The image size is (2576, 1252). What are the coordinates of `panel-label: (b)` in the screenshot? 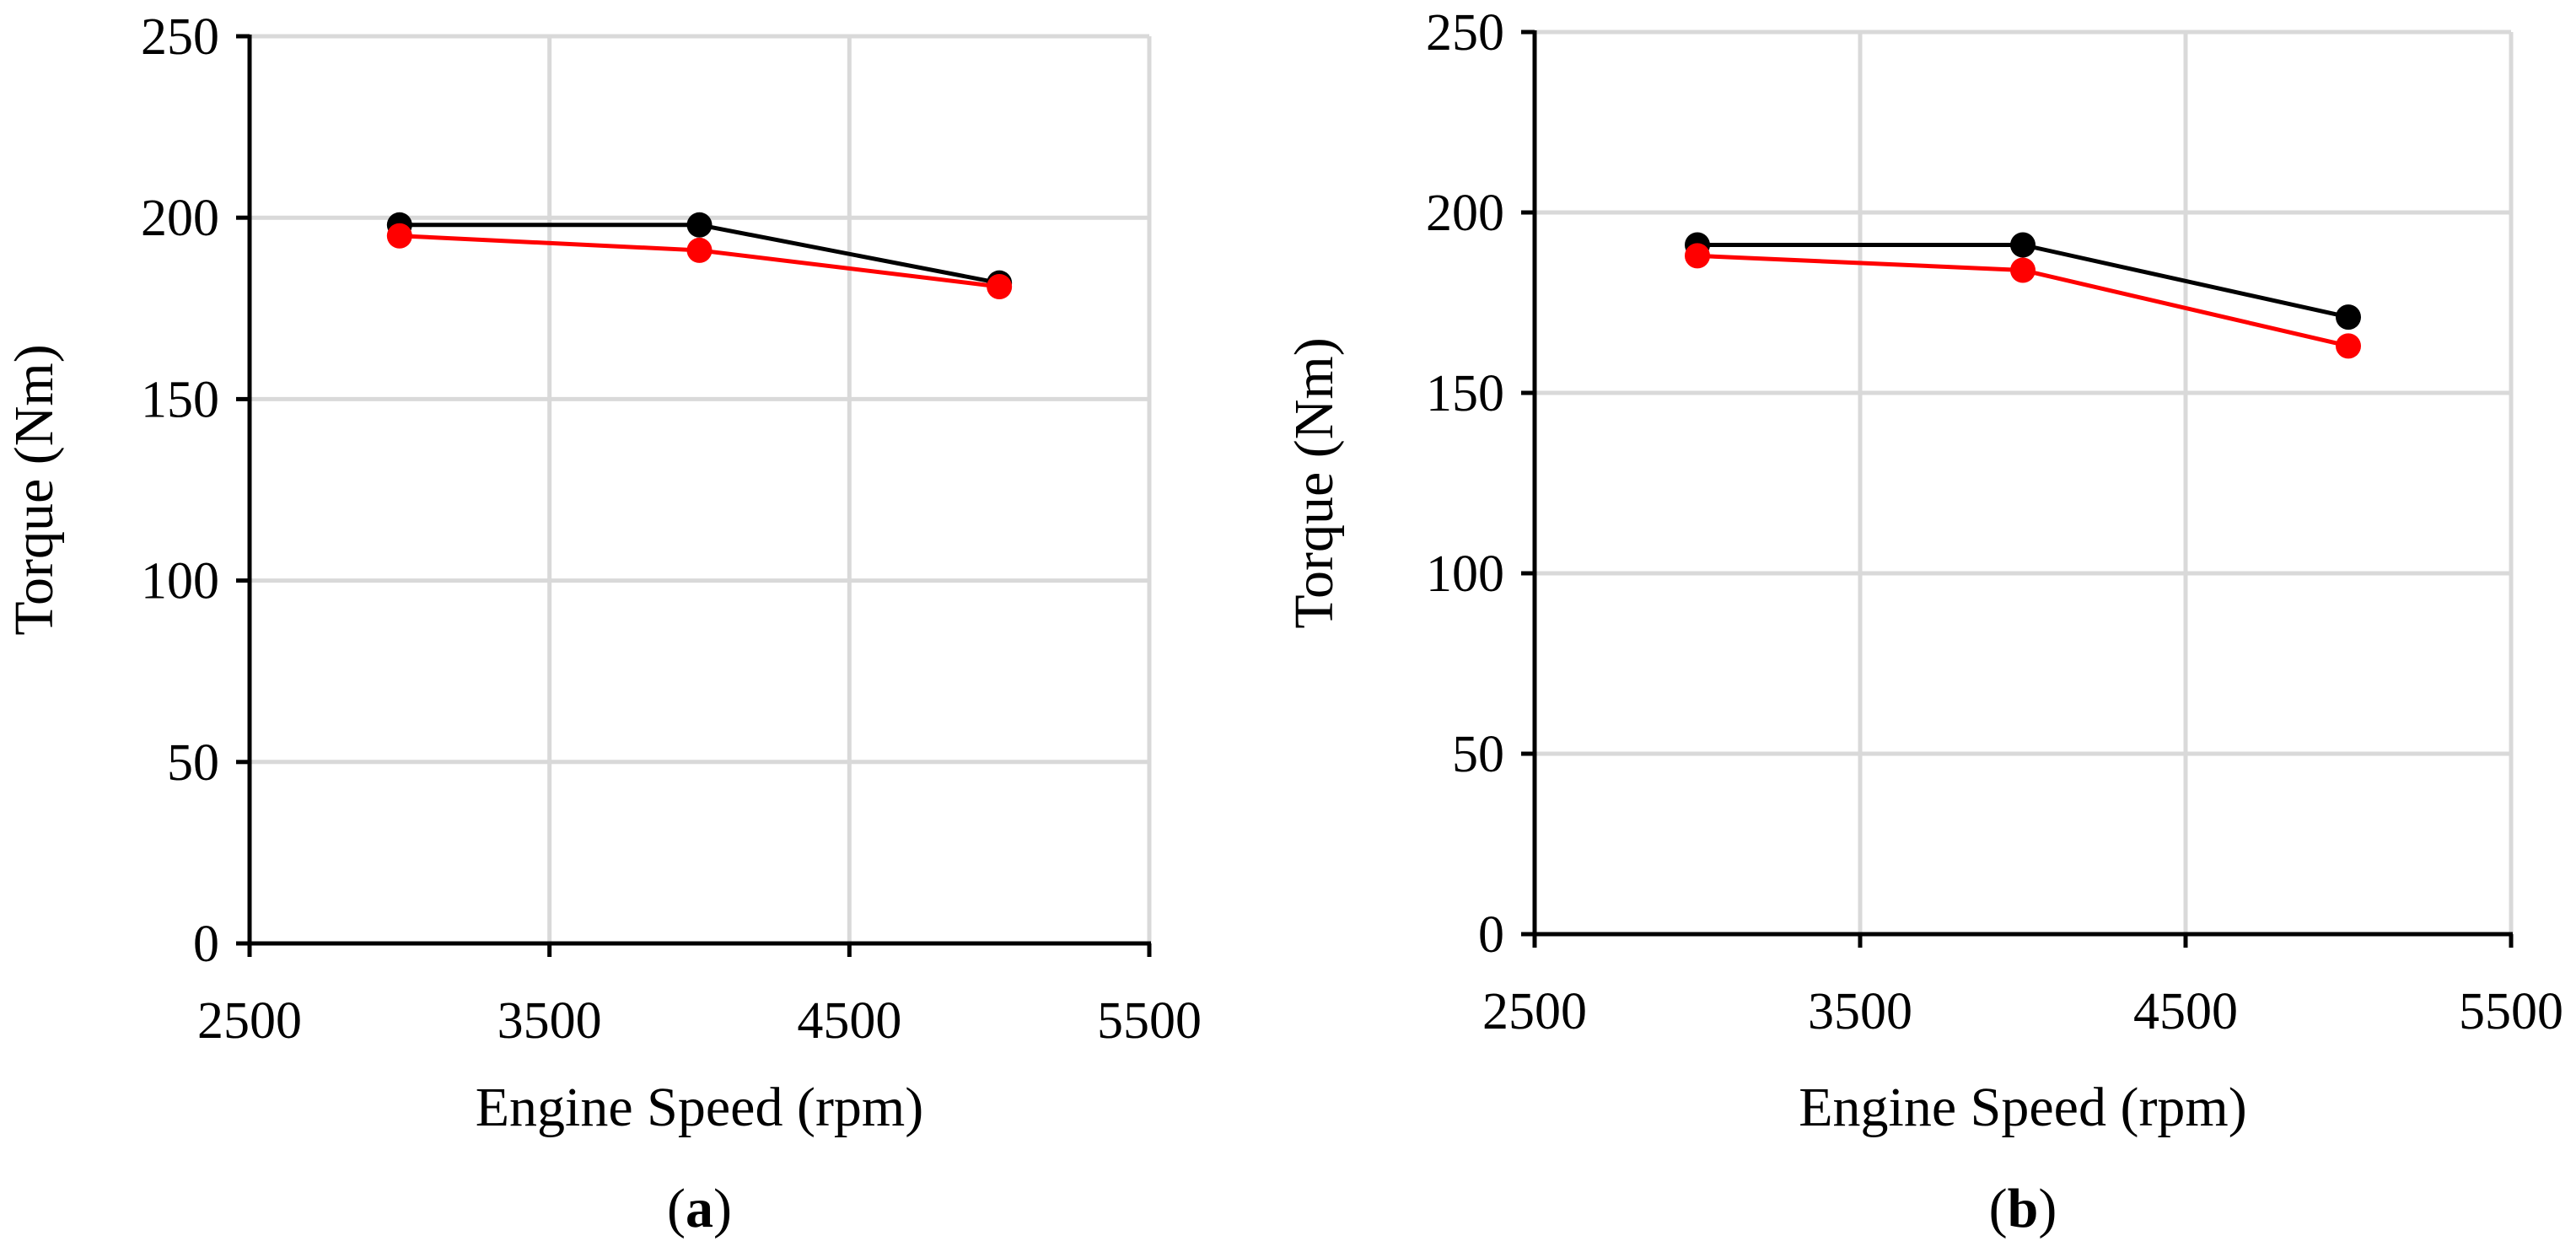 It's located at (2023, 1208).